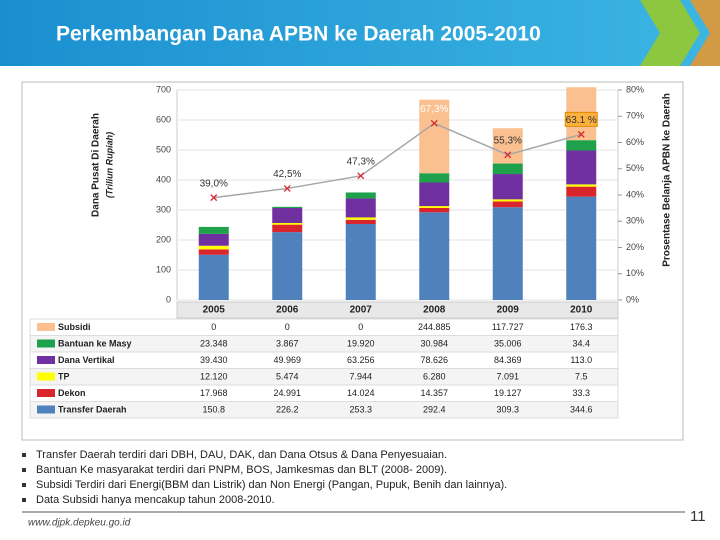  I want to click on y2-tick-label: 10%, so click(635, 273).